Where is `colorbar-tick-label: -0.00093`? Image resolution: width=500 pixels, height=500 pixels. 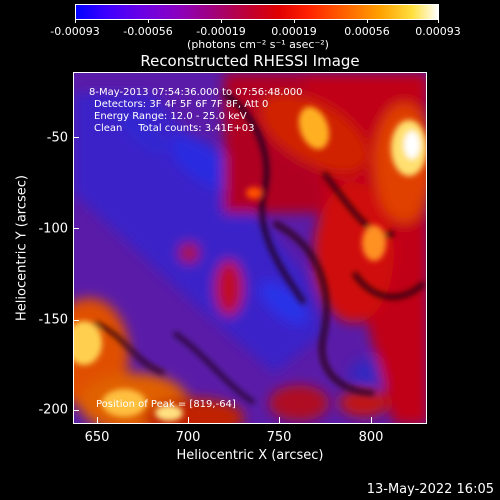
colorbar-tick-label: -0.00093 is located at coordinates (75, 31).